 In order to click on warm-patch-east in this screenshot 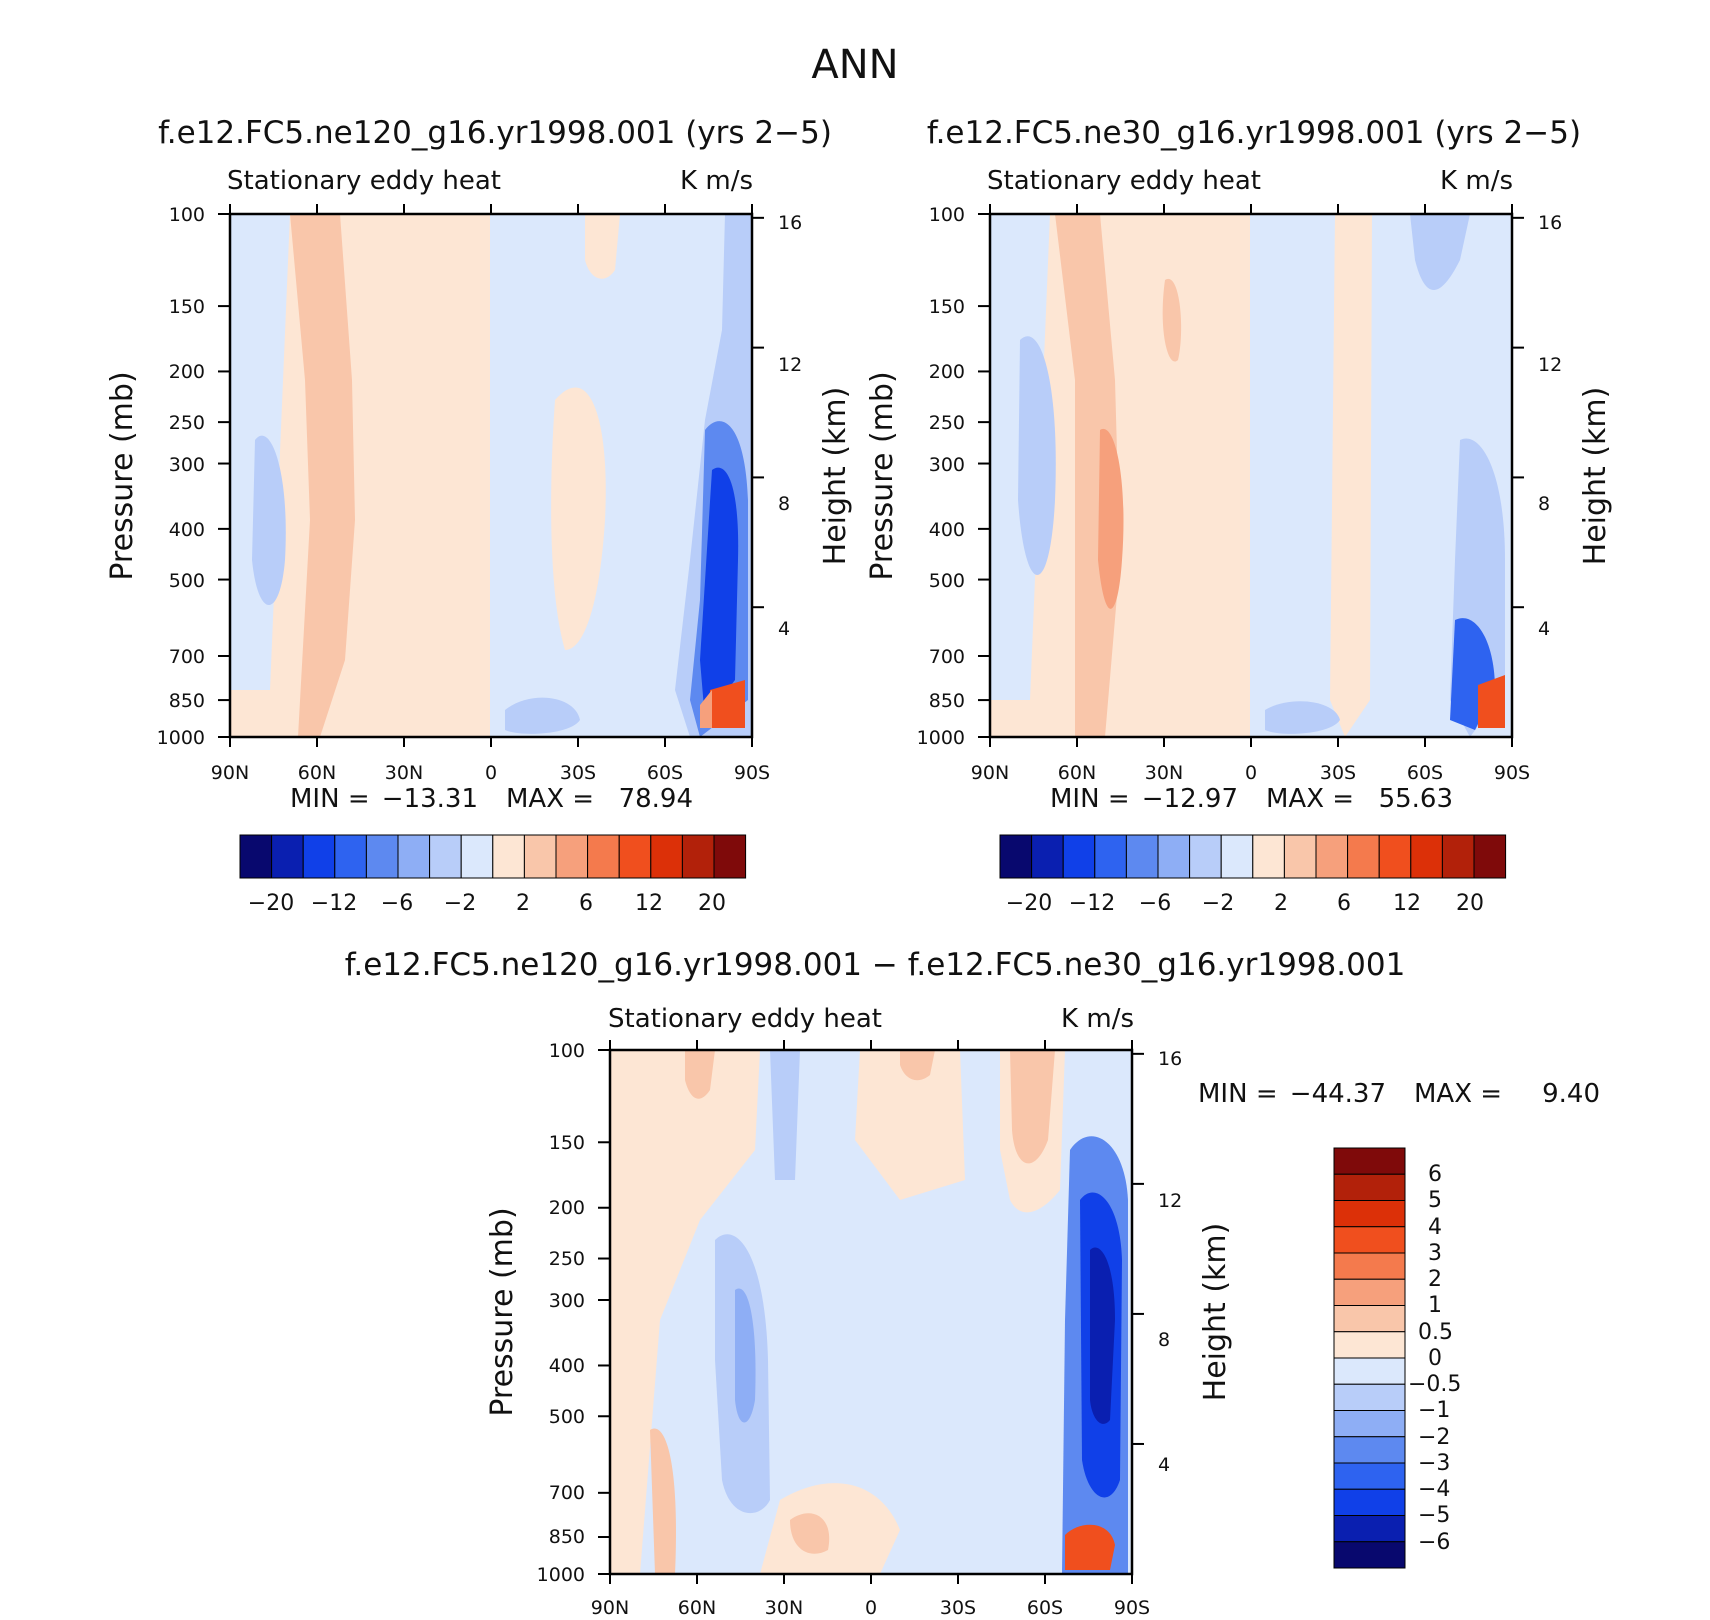, I will do `click(1032, 1107)`.